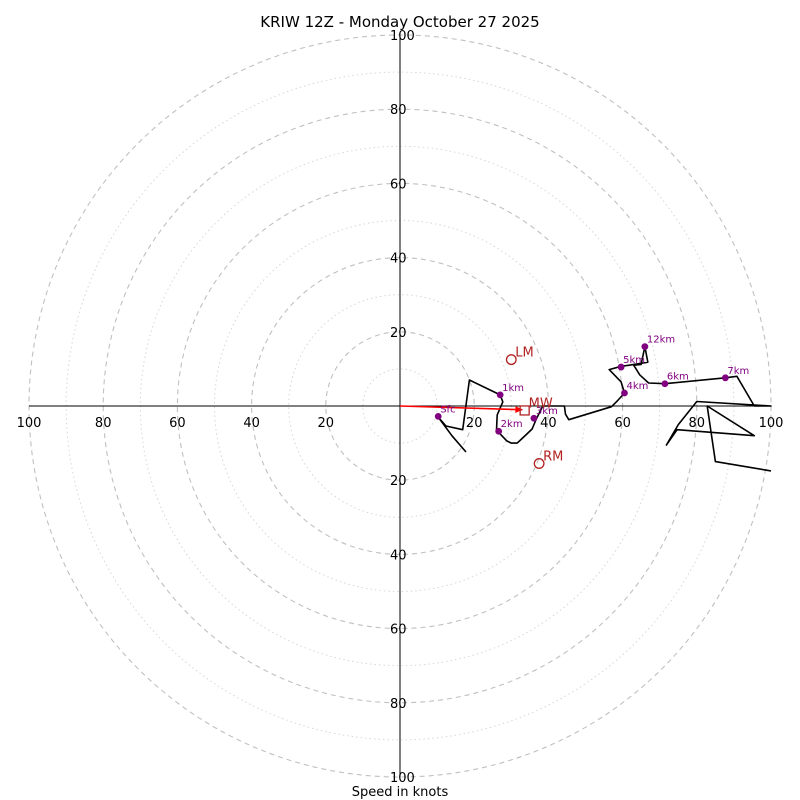 The height and width of the screenshot is (800, 800). What do you see at coordinates (399, 22) in the screenshot?
I see `chart-title: KRIW 12Z - Monday October 27 2025` at bounding box center [399, 22].